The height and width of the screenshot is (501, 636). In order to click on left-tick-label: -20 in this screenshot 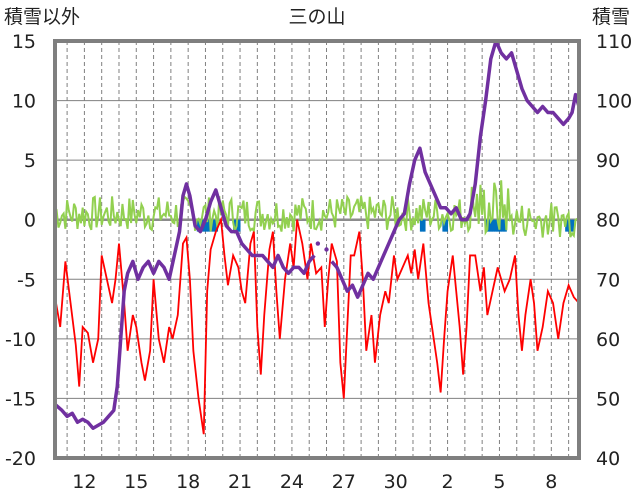, I will do `click(20, 459)`.